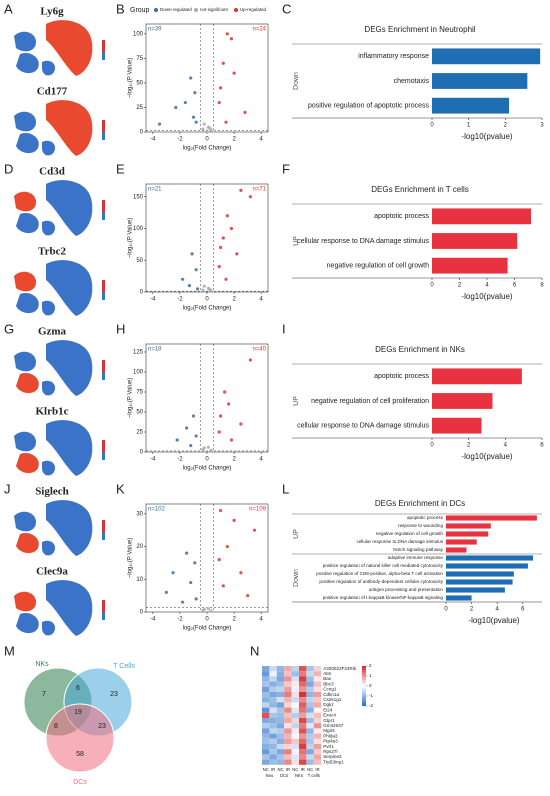 This screenshot has height=796, width=550. What do you see at coordinates (9, 328) in the screenshot?
I see `panel-letter: G` at bounding box center [9, 328].